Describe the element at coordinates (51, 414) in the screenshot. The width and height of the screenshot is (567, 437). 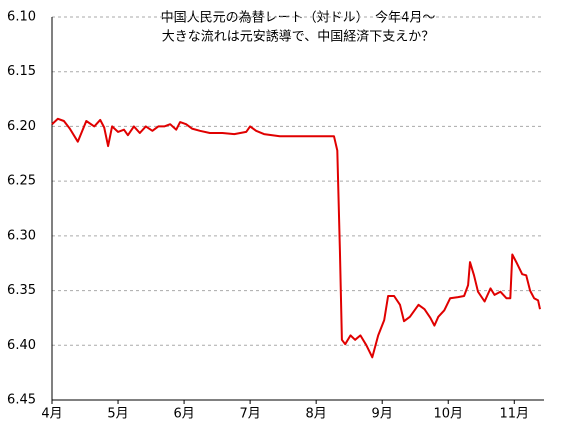
I see `x-tick-label: 4月` at that location.